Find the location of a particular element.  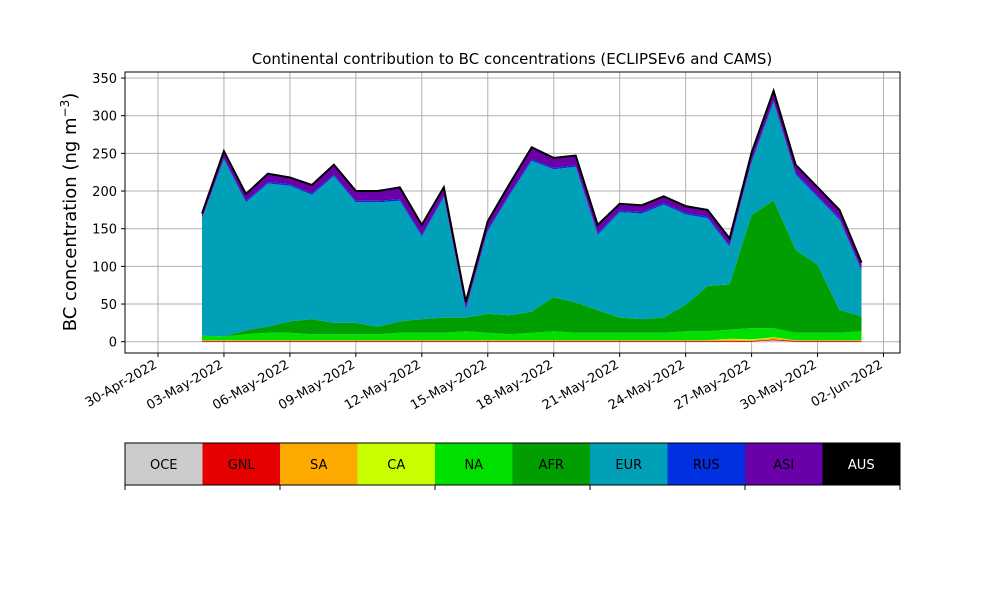

colorbar-legend: OCE GNL SA CA NA AFR EUR RUS ASI AUS is located at coordinates (512, 466).